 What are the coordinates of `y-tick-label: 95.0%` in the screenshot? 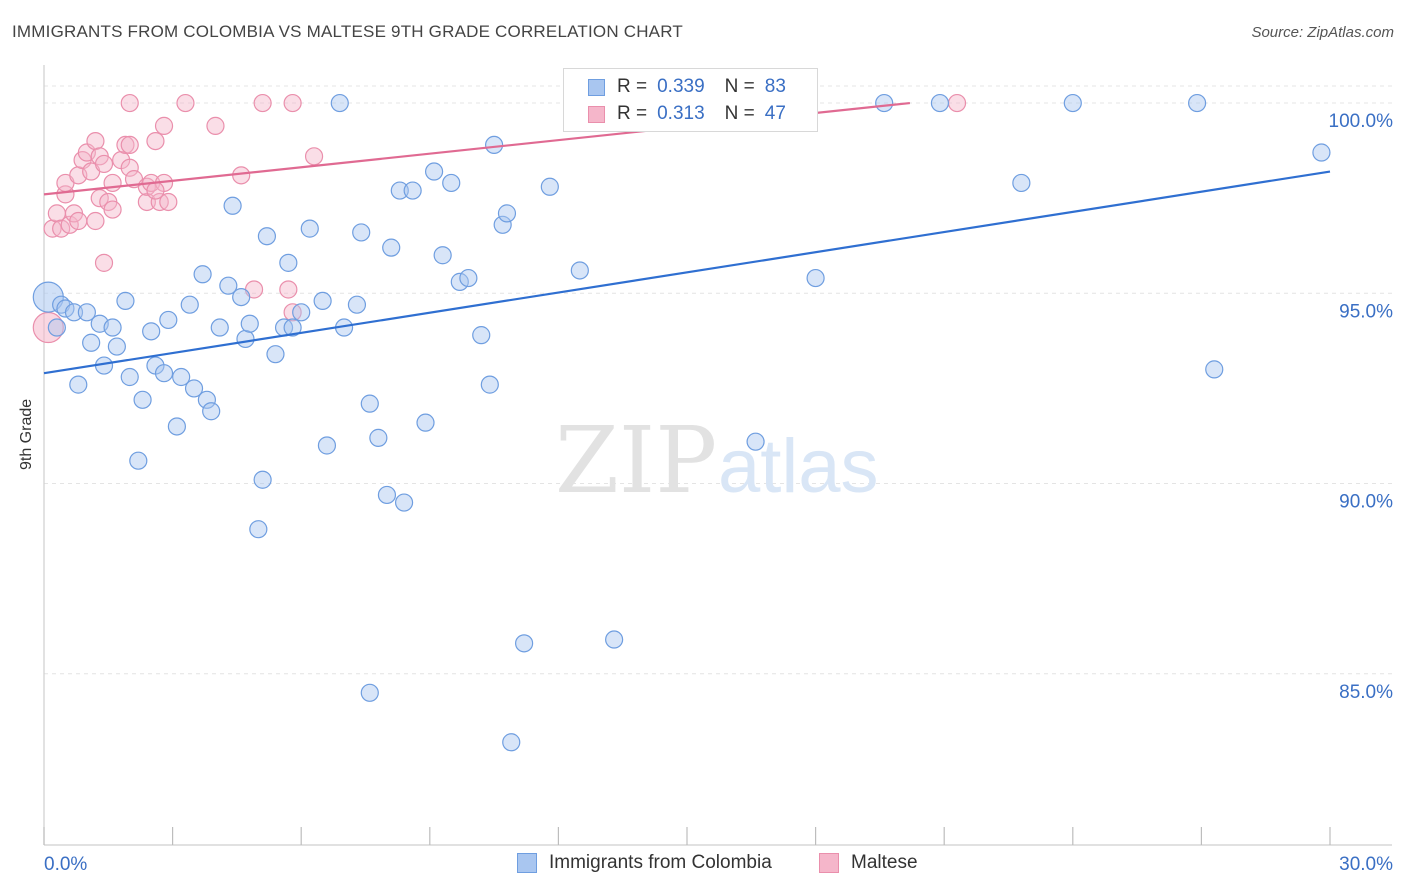 It's located at (1366, 311).